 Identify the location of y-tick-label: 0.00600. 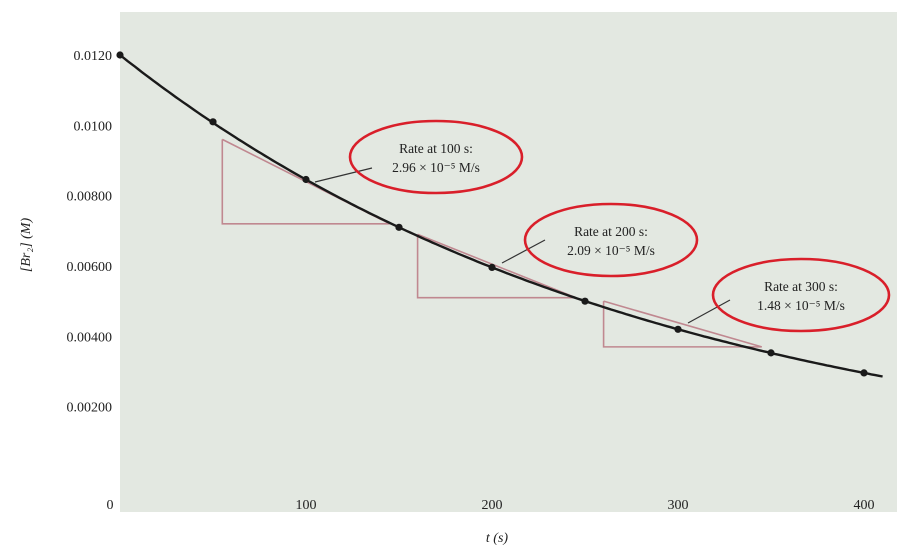
(90, 267).